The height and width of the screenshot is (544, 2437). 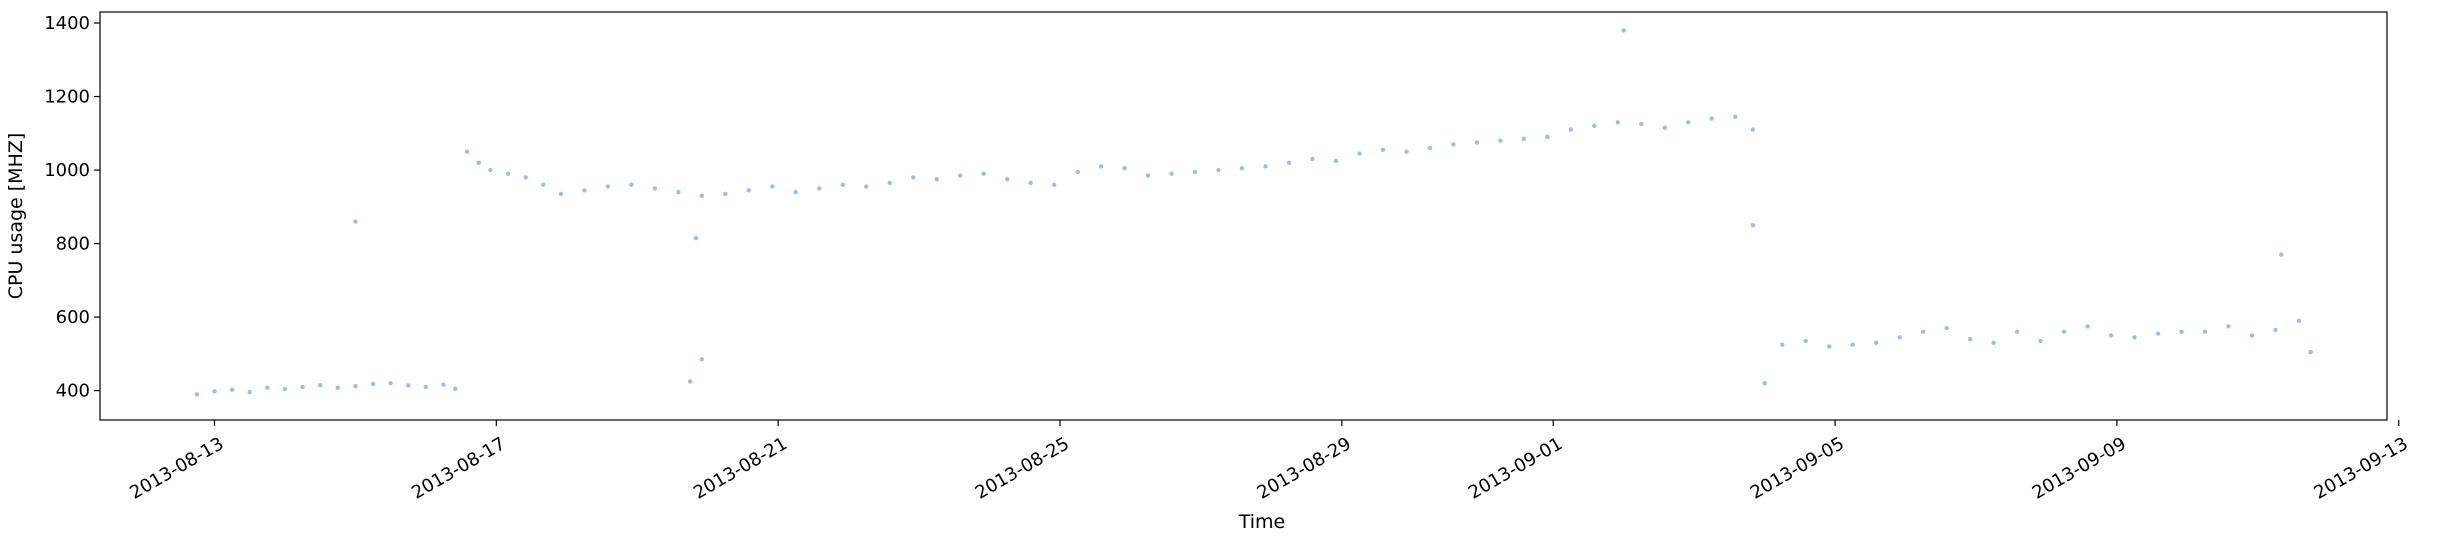 What do you see at coordinates (2361, 468) in the screenshot?
I see `x-tick-label: 2013-09-13` at bounding box center [2361, 468].